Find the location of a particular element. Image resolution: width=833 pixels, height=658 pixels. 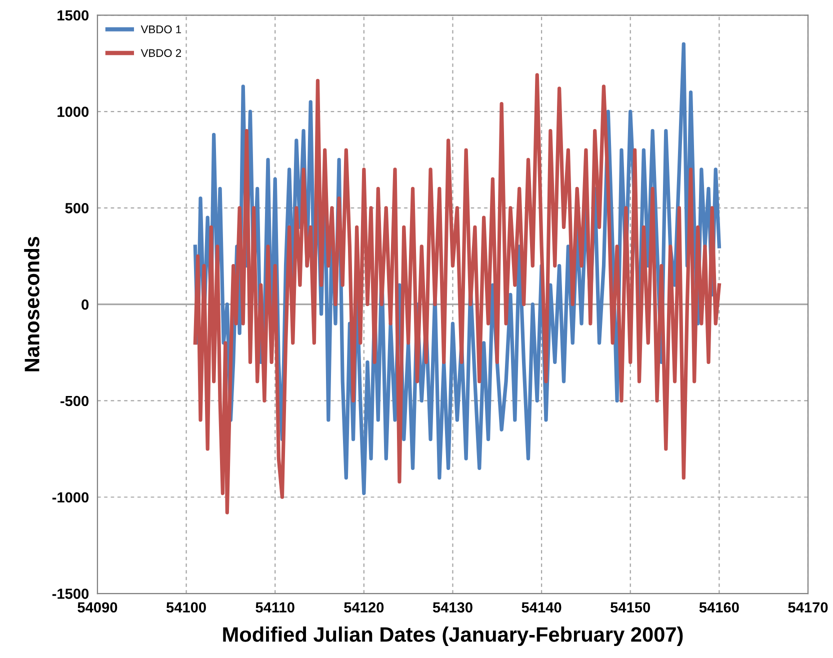

legend-label: VBDO 1 is located at coordinates (161, 29).